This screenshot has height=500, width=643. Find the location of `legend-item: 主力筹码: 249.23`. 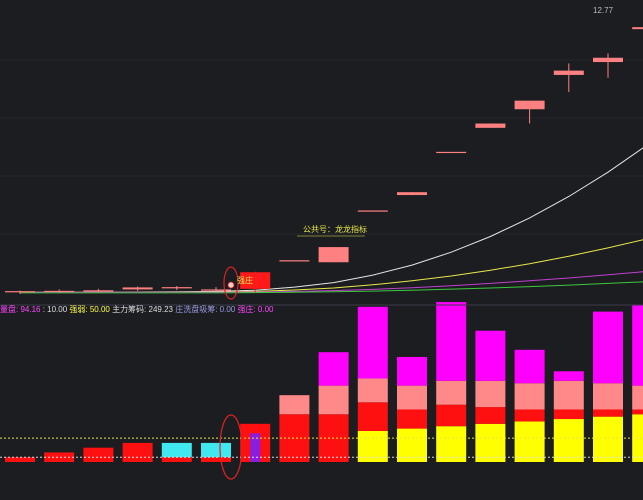

legend-item: 主力筹码: 249.23 is located at coordinates (143, 309).